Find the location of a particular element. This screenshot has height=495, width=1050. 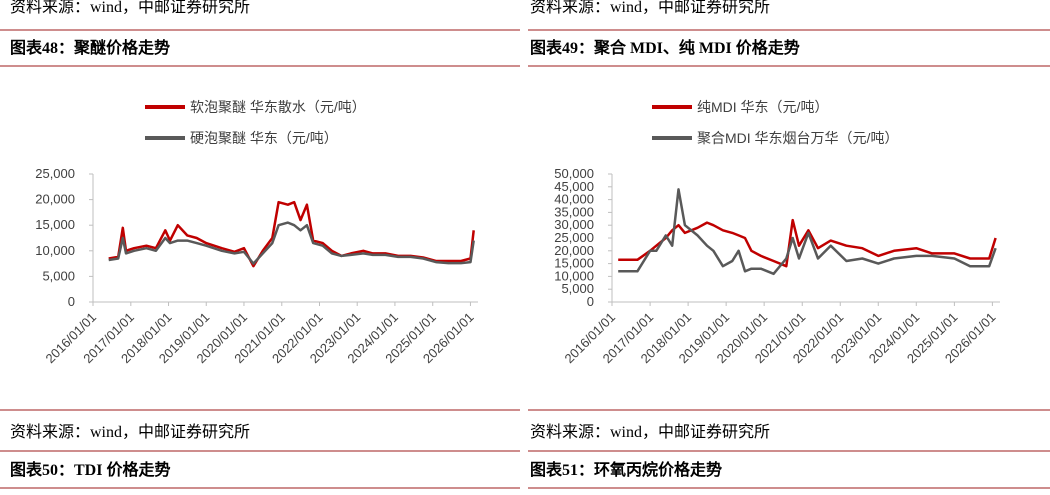

y-tick-label: 35,000 is located at coordinates (574, 211).